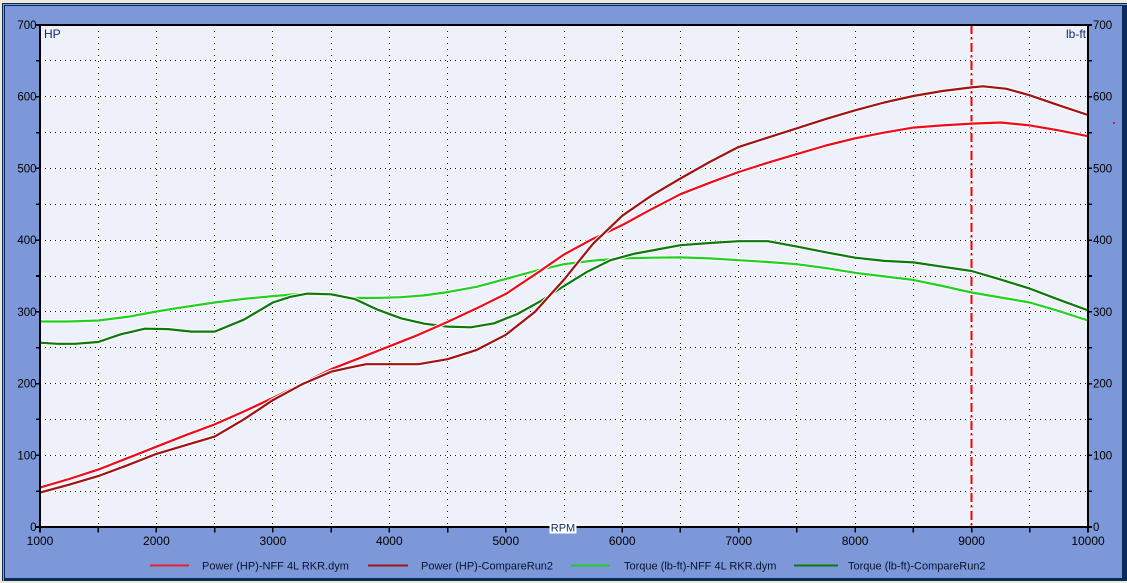  What do you see at coordinates (156, 541) in the screenshot?
I see `svg-text: 2000` at bounding box center [156, 541].